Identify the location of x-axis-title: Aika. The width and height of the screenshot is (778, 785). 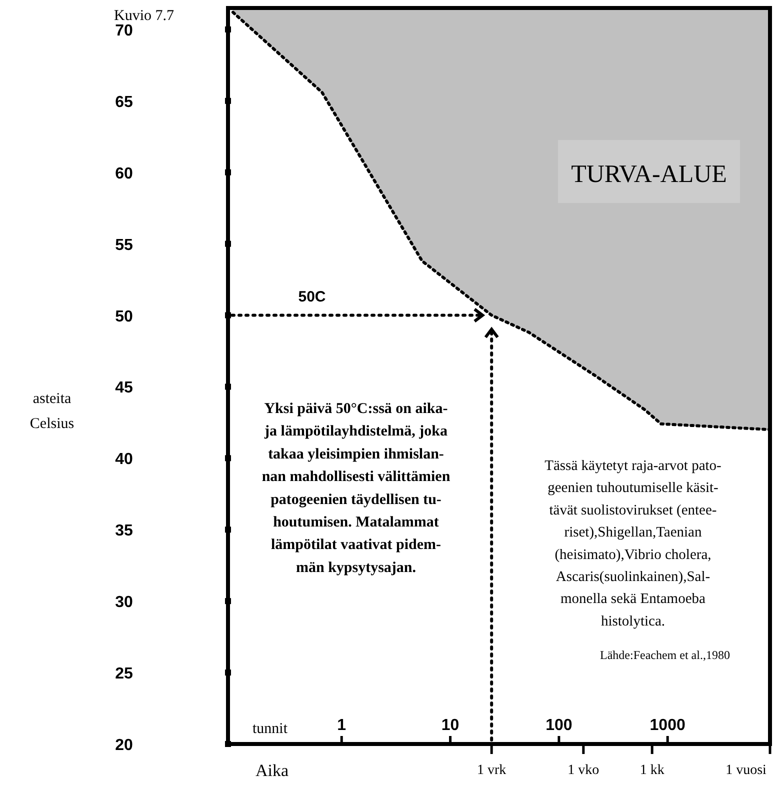
(272, 770).